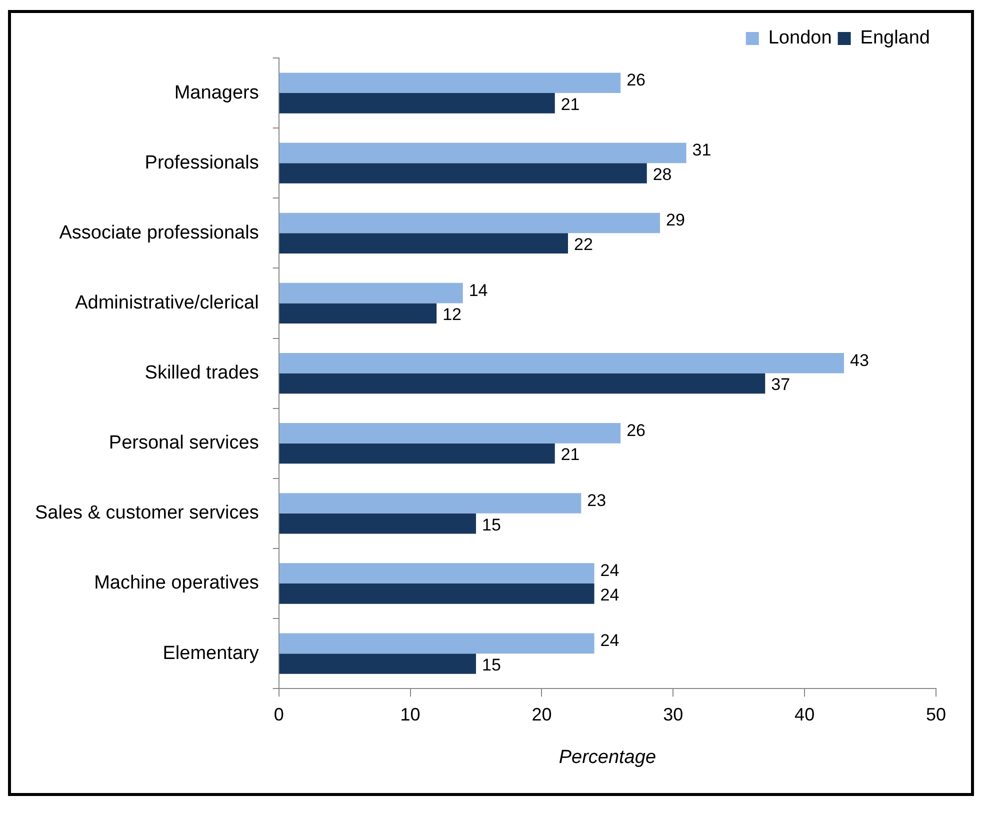 The image size is (995, 823). What do you see at coordinates (201, 373) in the screenshot?
I see `y-tick-label: Skilled trades` at bounding box center [201, 373].